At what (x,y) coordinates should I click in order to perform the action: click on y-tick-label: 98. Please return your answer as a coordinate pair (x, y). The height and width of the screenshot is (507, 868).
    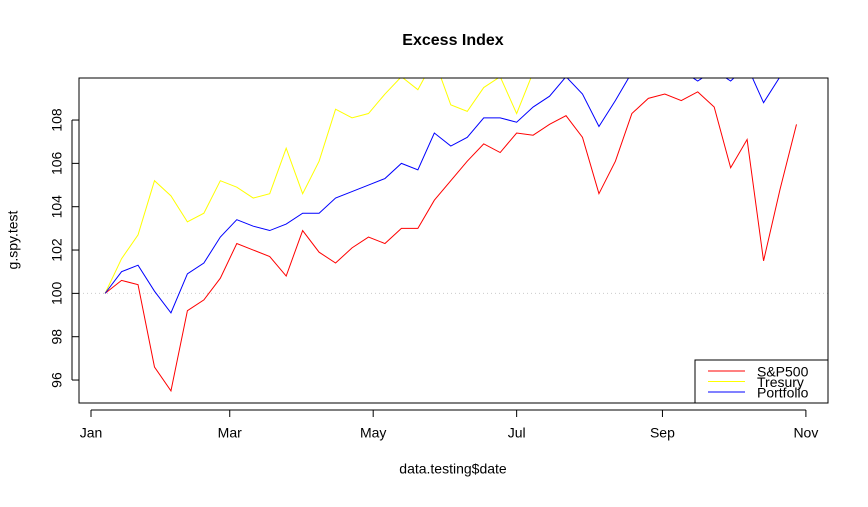
    Looking at the image, I should click on (57, 337).